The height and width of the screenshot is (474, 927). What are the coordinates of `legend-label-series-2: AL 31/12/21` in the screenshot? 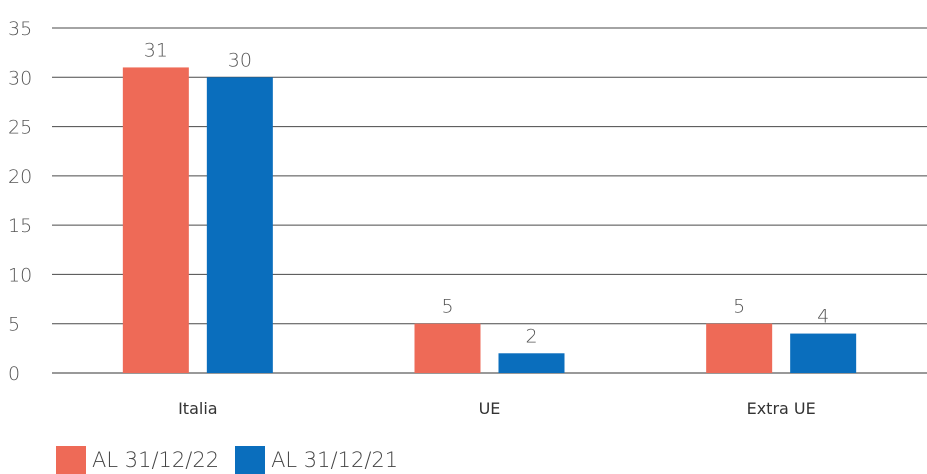 It's located at (335, 460).